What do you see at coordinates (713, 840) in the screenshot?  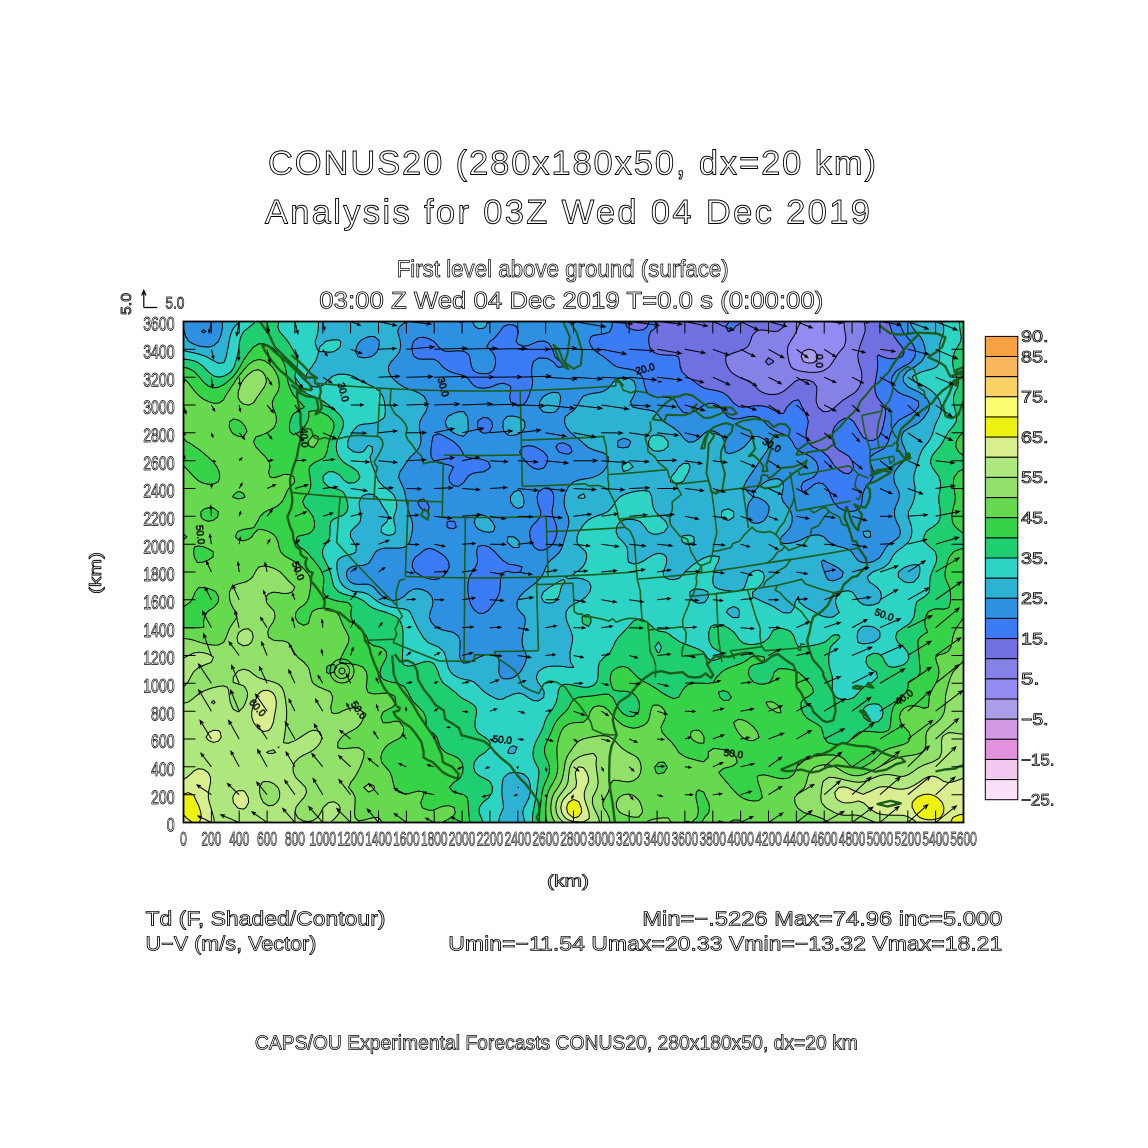 I see `svg-text: 3800` at bounding box center [713, 840].